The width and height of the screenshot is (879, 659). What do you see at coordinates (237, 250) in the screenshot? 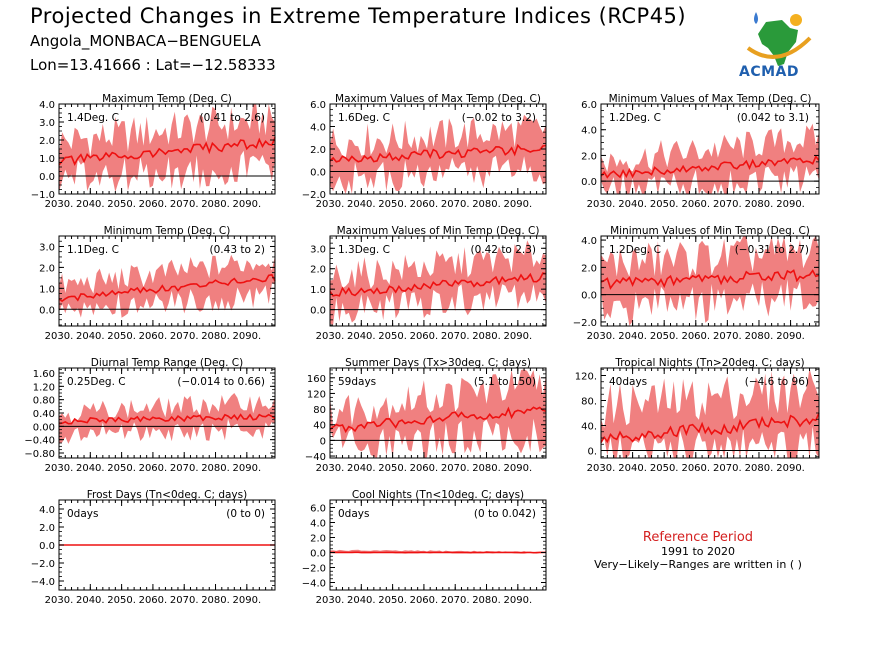
I see `range-annotation: (0.43 to 2)` at bounding box center [237, 250].